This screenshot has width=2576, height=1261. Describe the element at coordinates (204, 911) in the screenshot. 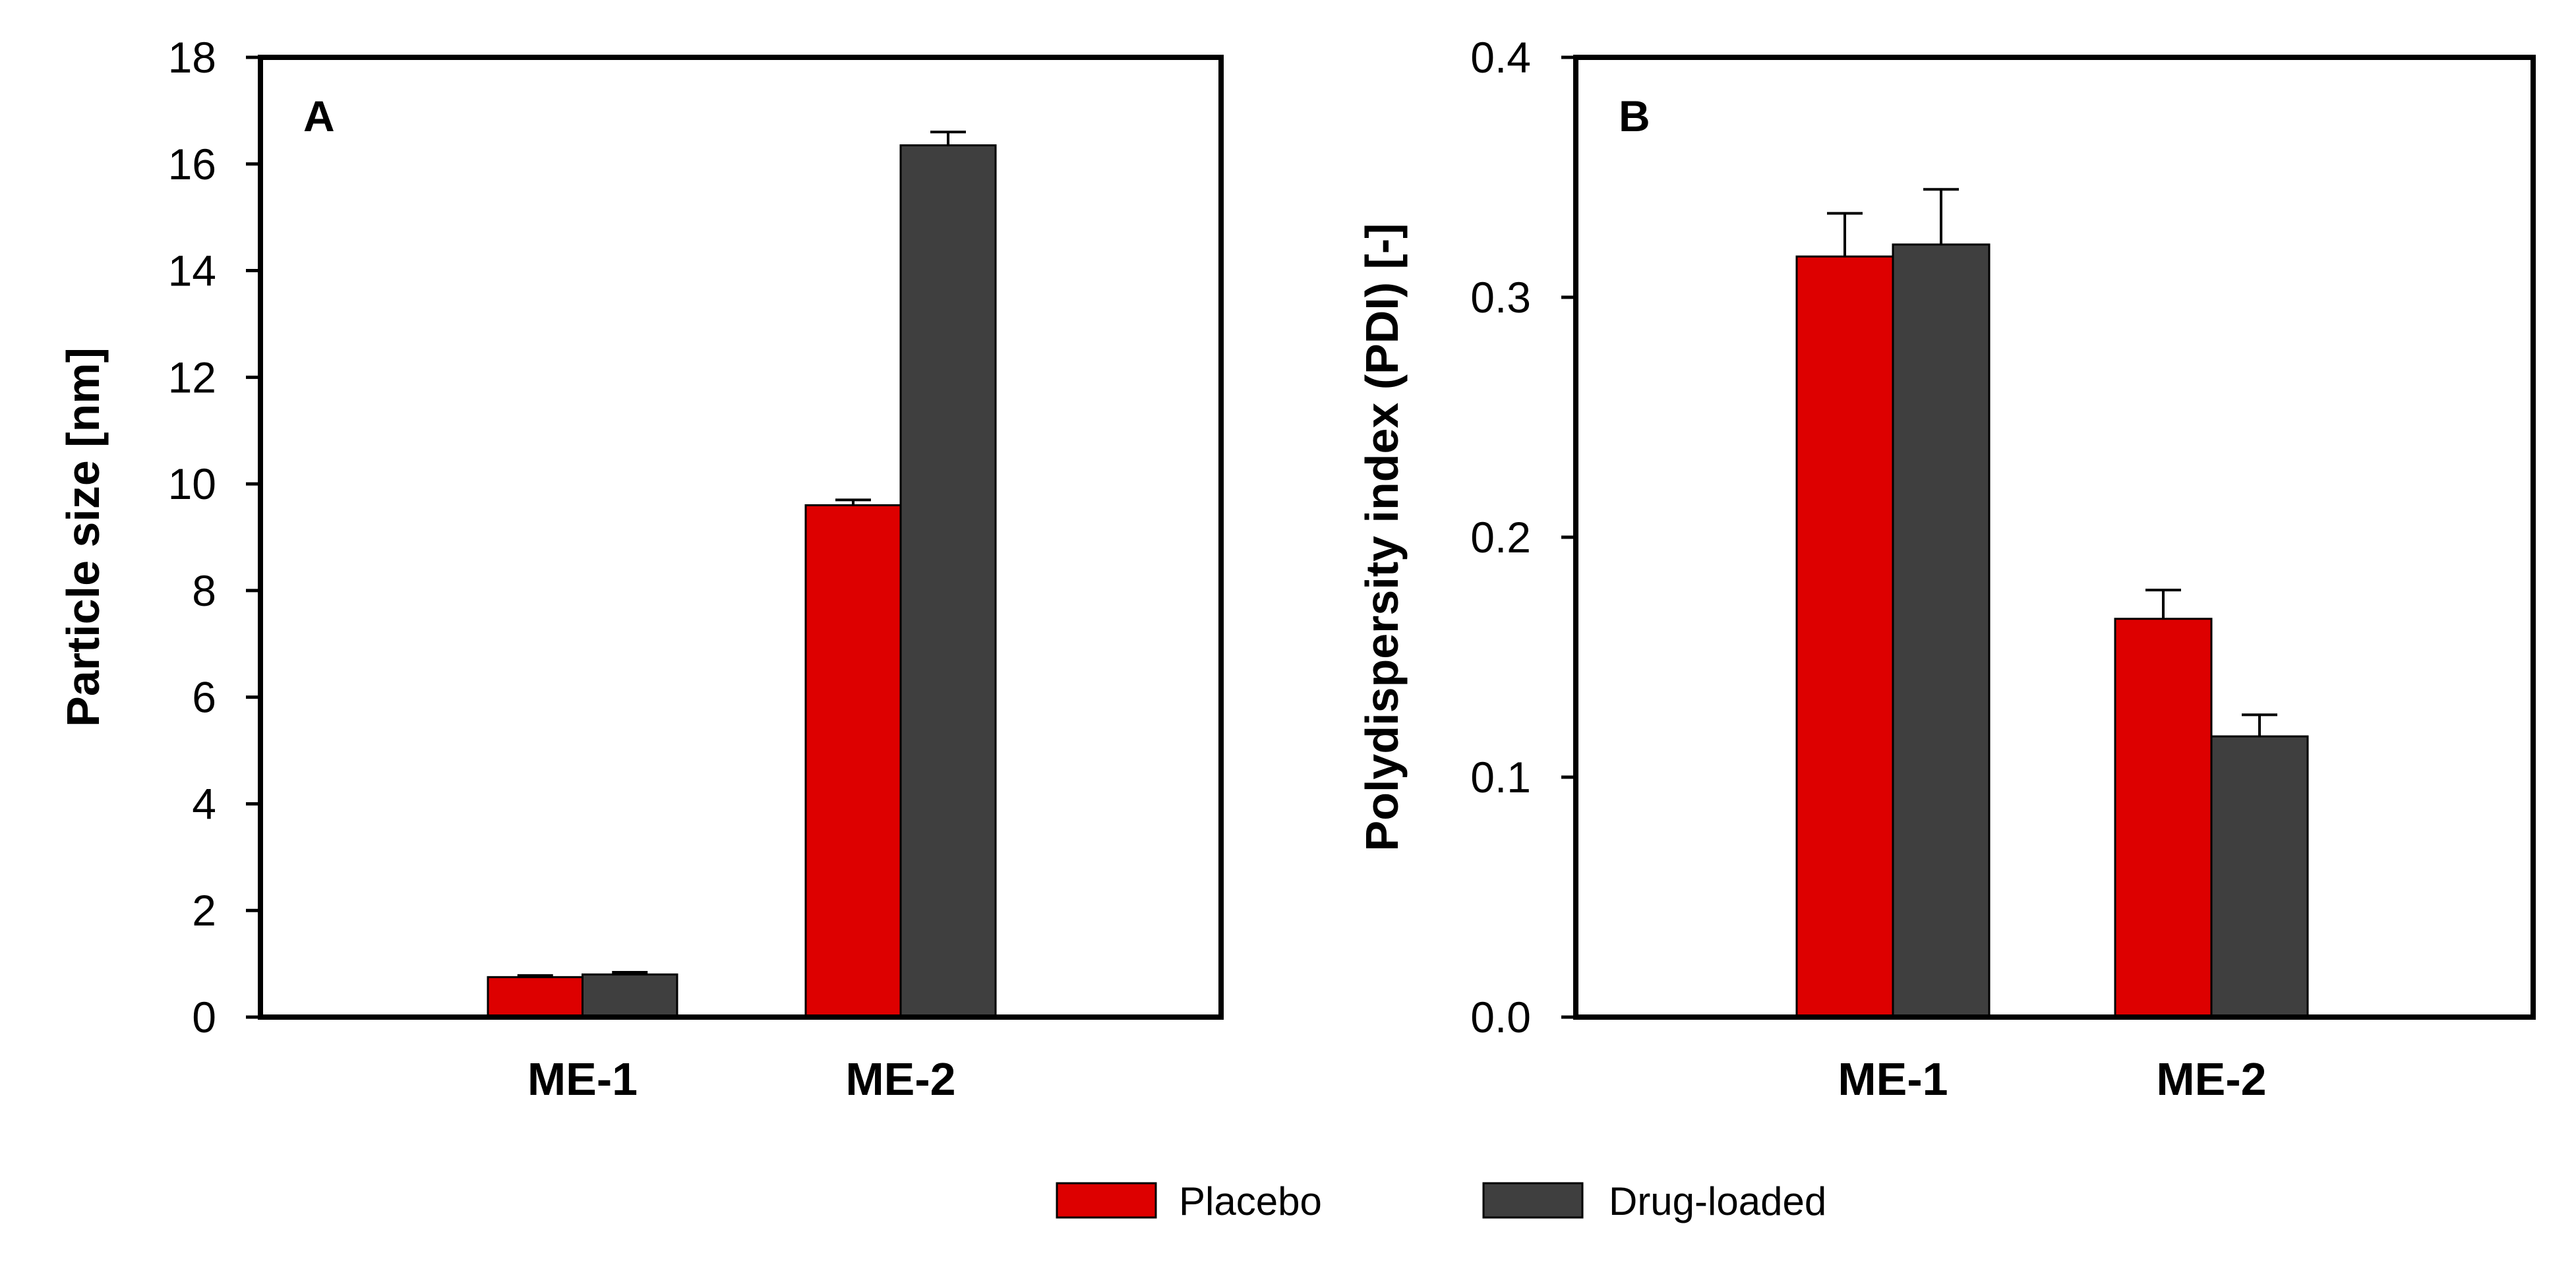

I see `y-tick-label: 2` at that location.